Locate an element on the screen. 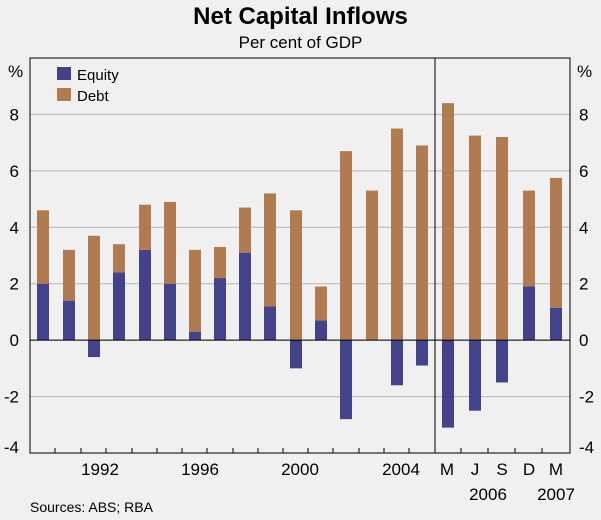 Image resolution: width=601 pixels, height=520 pixels. bar-debt-1993 is located at coordinates (119, 258).